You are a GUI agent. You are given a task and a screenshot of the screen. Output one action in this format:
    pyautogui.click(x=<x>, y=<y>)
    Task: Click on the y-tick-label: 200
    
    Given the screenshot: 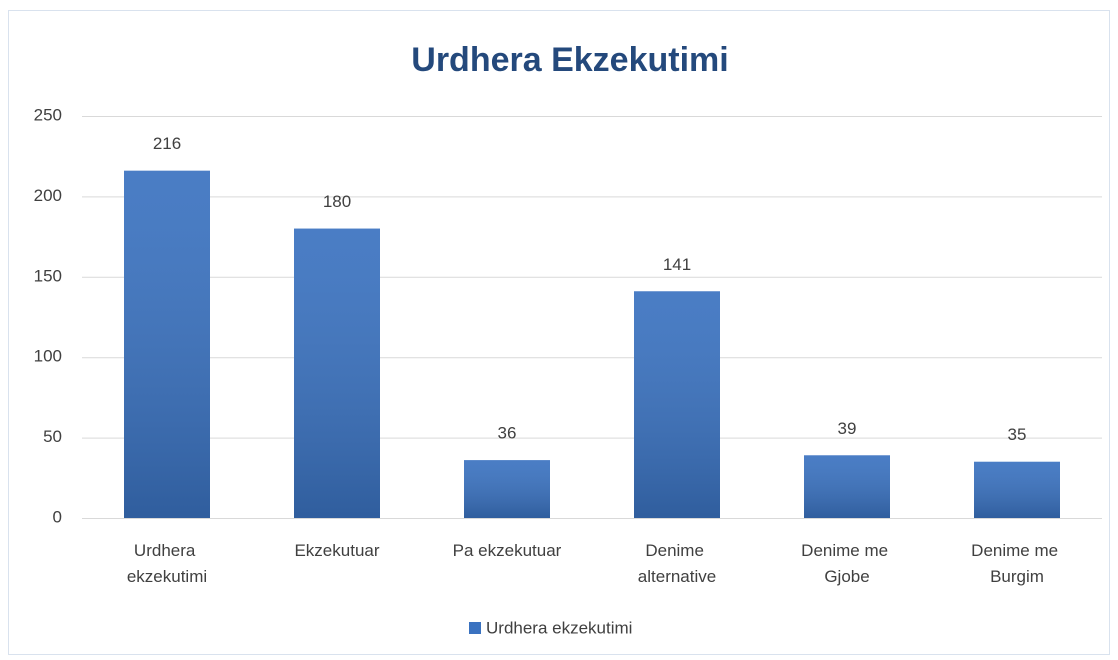 What is the action you would take?
    pyautogui.click(x=48, y=195)
    